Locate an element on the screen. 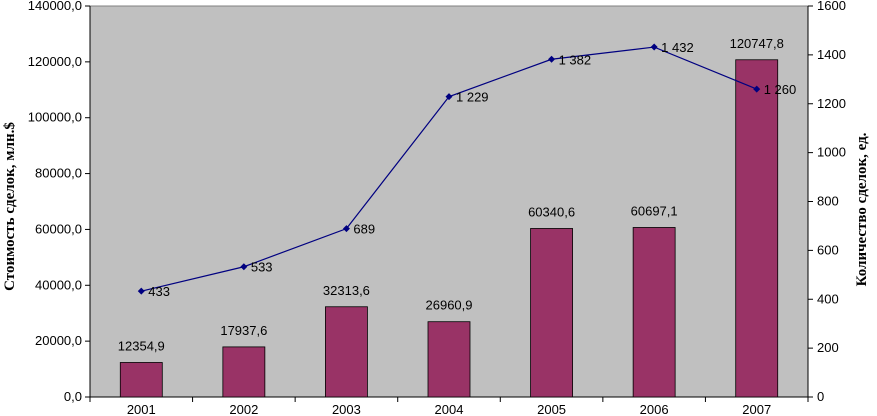 This screenshot has height=416, width=877. bar-value-label: 17937,6 is located at coordinates (243, 330).